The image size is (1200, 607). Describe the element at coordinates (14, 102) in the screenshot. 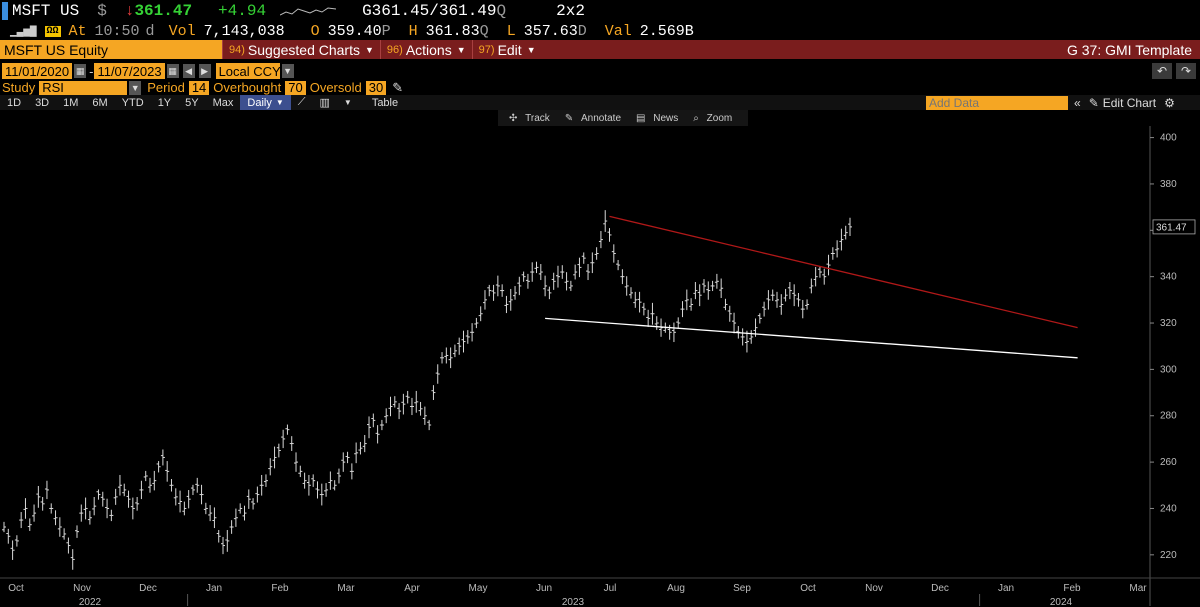

I see `range-button: 1D` at that location.